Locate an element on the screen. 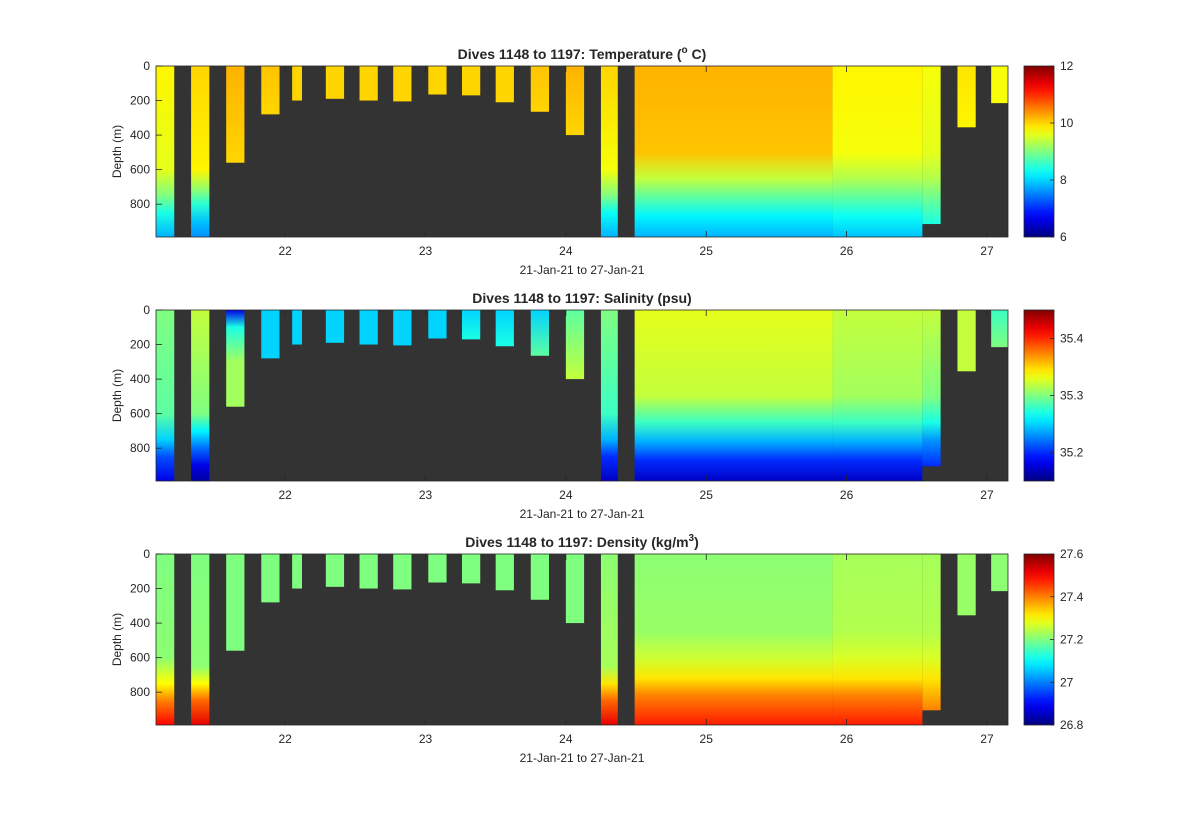 This screenshot has height=815, width=1200. chart-title: Dives 1148 to 1197: Density (kg/m3) is located at coordinates (582, 541).